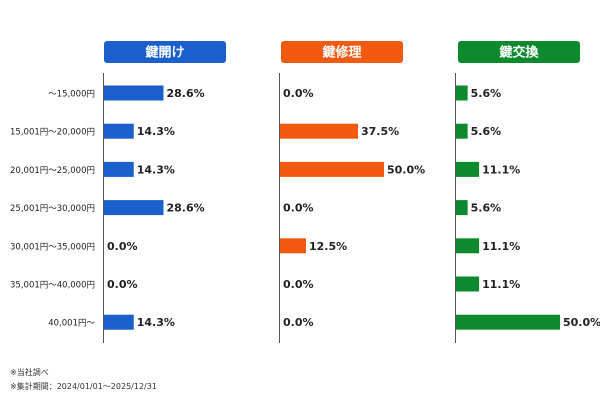 The image size is (600, 400). I want to click on category-label: 15,001円～20,000円, so click(52, 133).